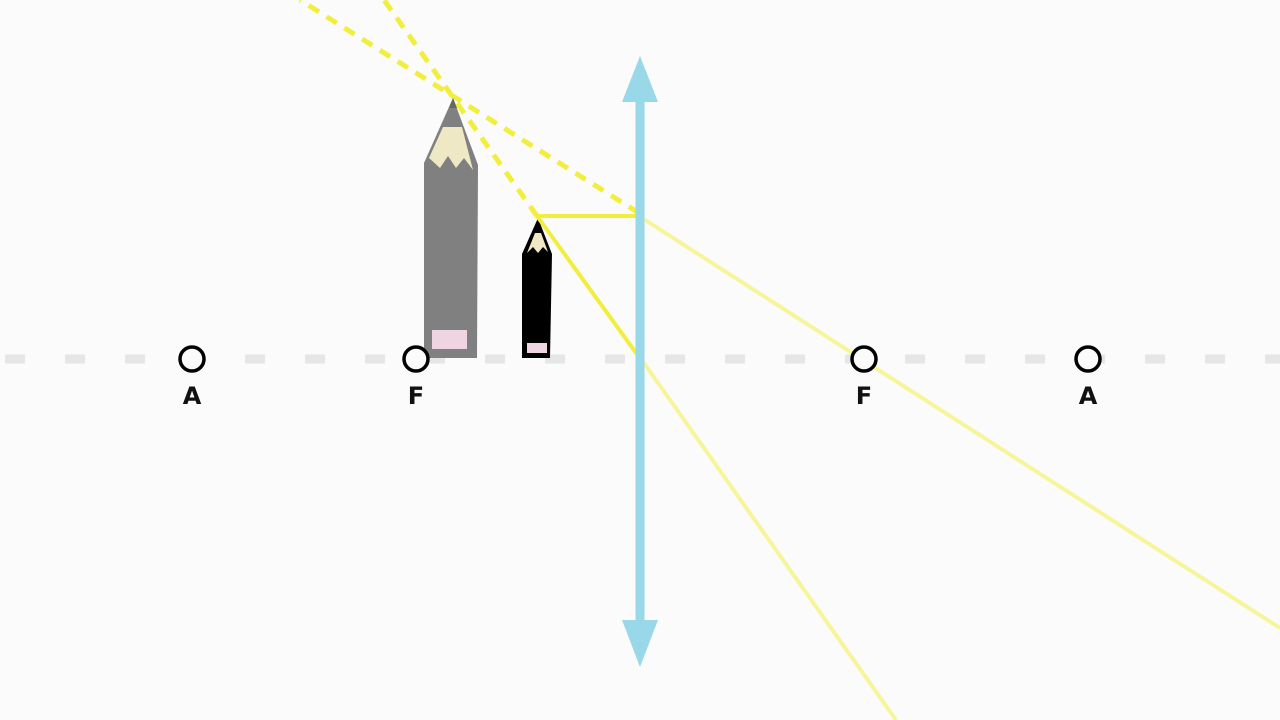 This screenshot has height=720, width=1280. What do you see at coordinates (449, 339) in the screenshot?
I see `image-pencil-eraser` at bounding box center [449, 339].